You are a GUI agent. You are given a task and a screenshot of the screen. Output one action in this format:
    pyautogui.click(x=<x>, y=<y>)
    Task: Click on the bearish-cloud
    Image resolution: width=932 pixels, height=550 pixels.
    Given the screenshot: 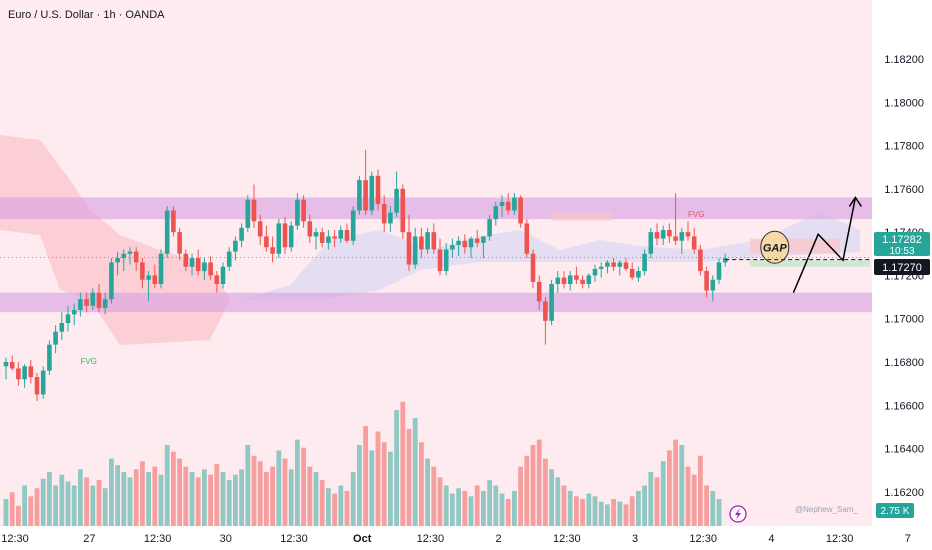 What is the action you would take?
    pyautogui.click(x=115, y=240)
    